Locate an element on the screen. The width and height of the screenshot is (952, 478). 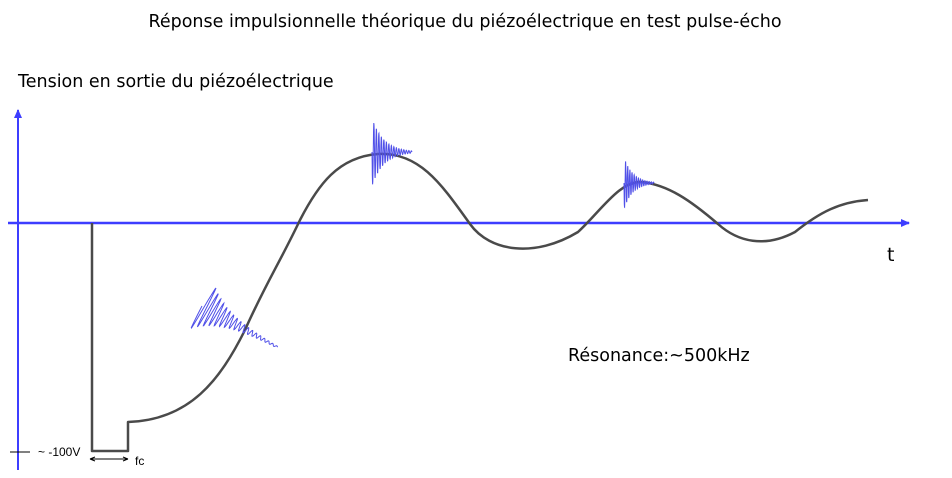
burst-ascending is located at coordinates (234, 317).